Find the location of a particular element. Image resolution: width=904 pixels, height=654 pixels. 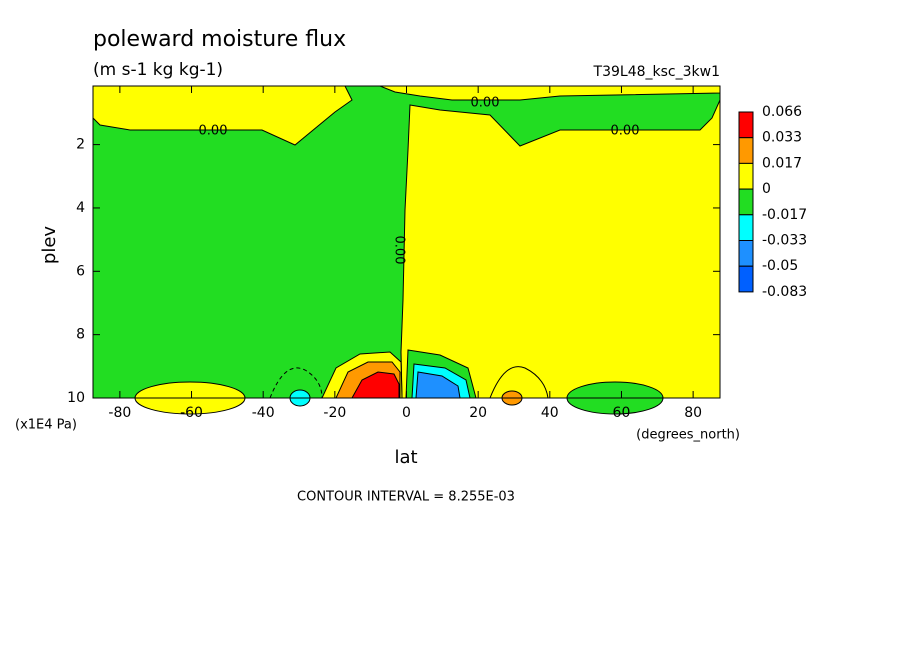

colorbar-label: -0.05 is located at coordinates (780, 266).